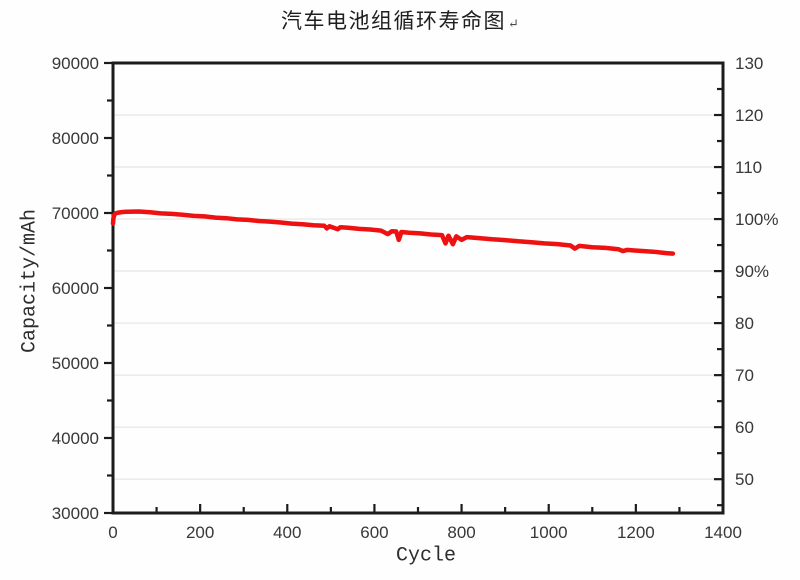 This screenshot has width=800, height=580. Describe the element at coordinates (748, 167) in the screenshot. I see `y-right-tick-label: 110` at that location.